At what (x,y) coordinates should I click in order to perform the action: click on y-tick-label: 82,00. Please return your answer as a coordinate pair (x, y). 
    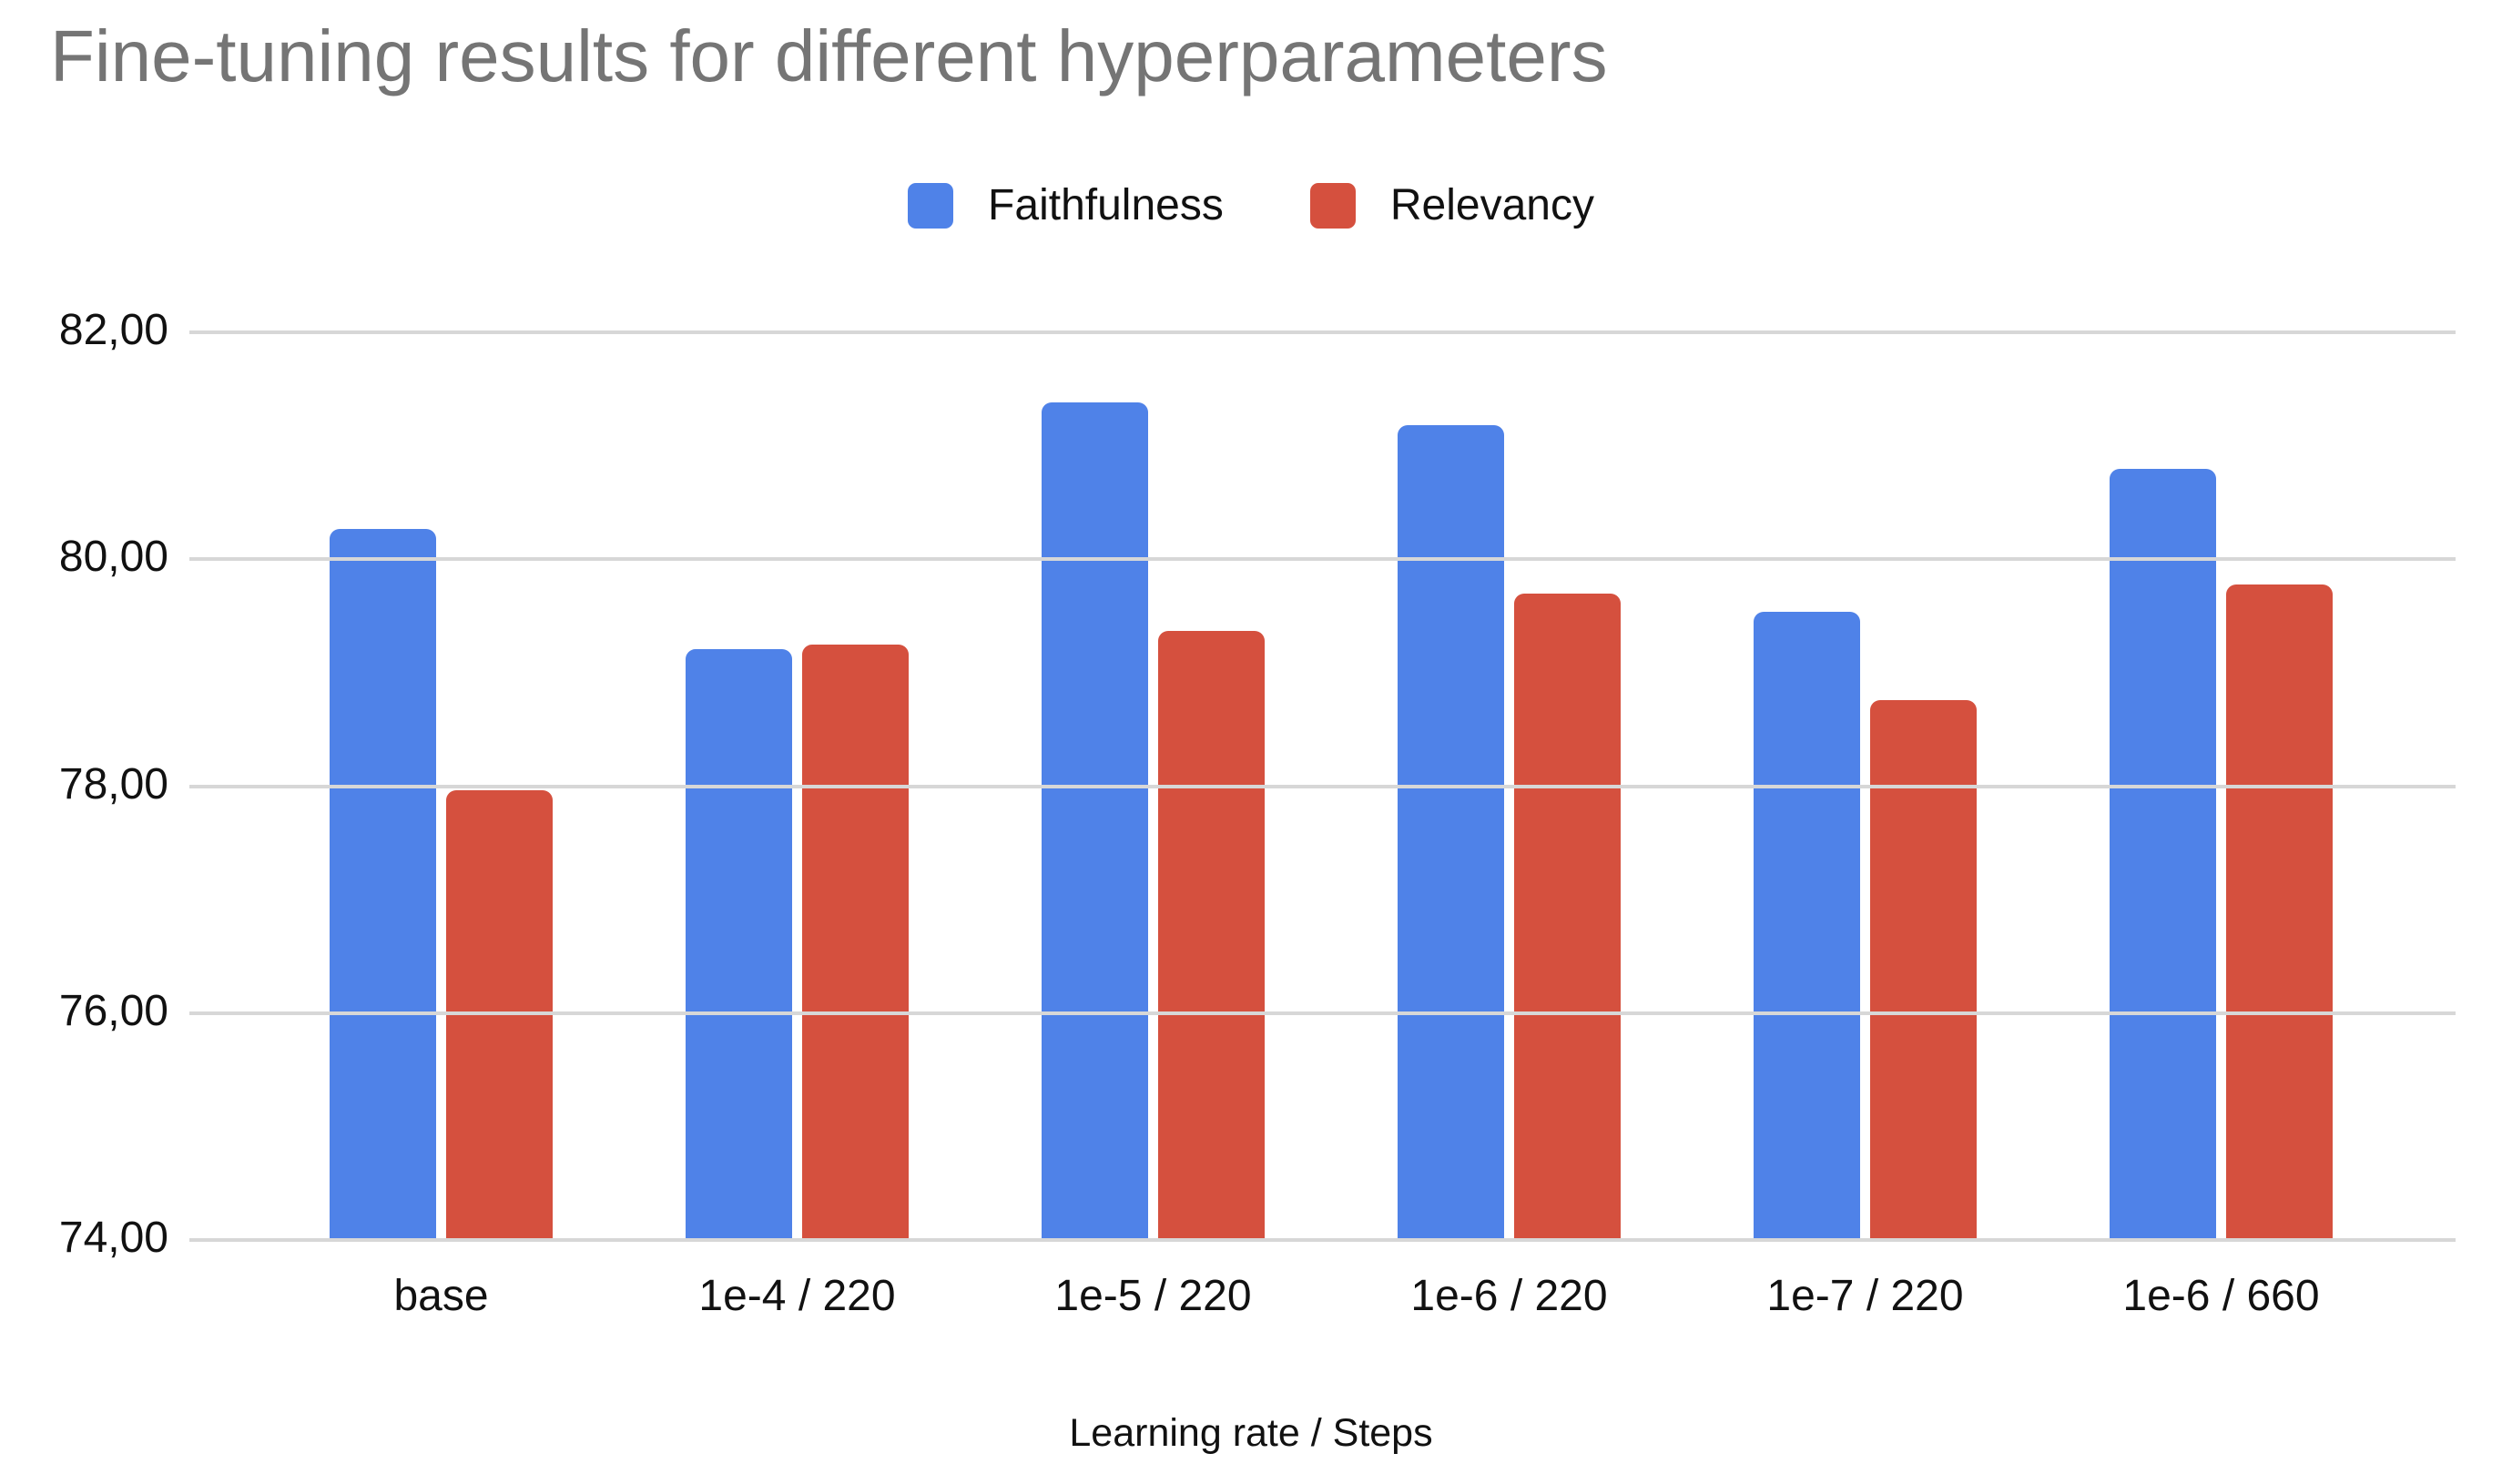
    Looking at the image, I should click on (113, 330).